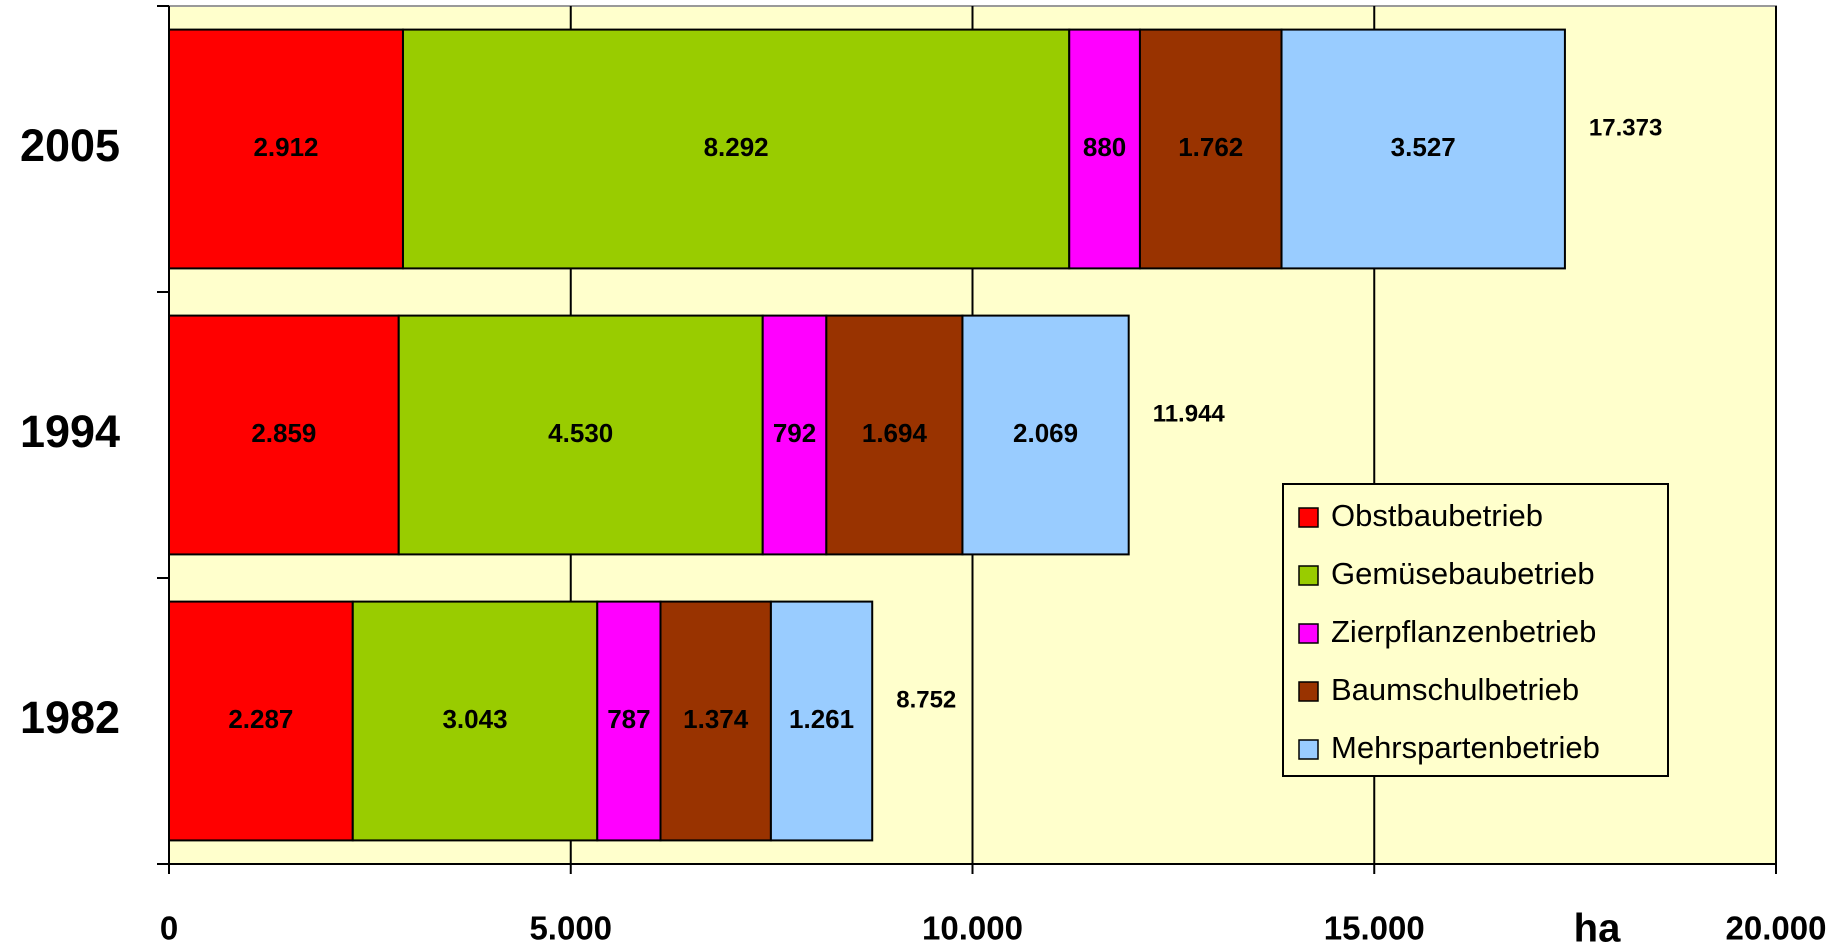 Image resolution: width=1848 pixels, height=951 pixels. I want to click on data-label: 787, so click(628, 719).